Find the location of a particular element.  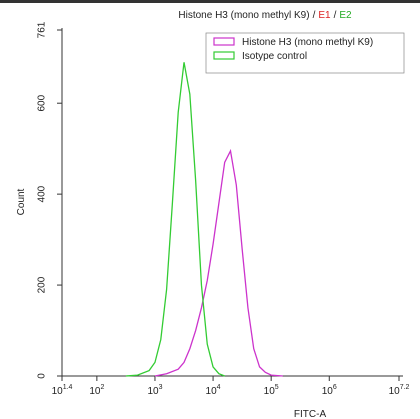

x-tick-label: 10² is located at coordinates (96, 390).